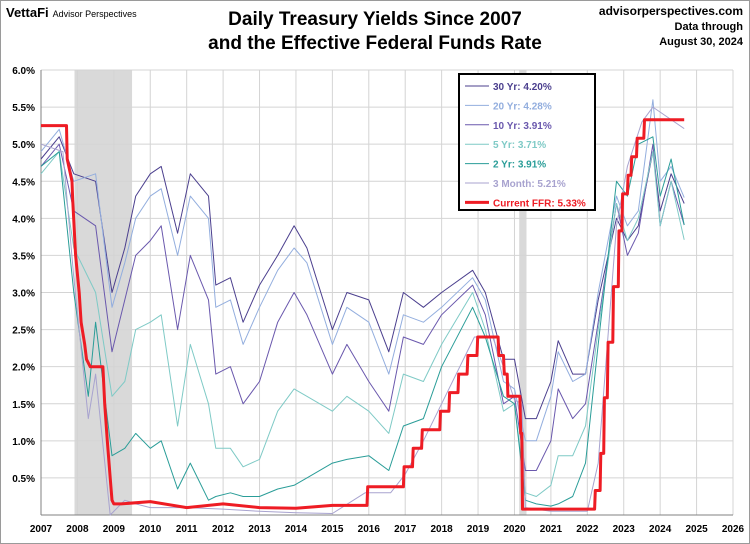 The image size is (750, 544). Describe the element at coordinates (296, 529) in the screenshot. I see `x-tick-label-7: 2014` at that location.